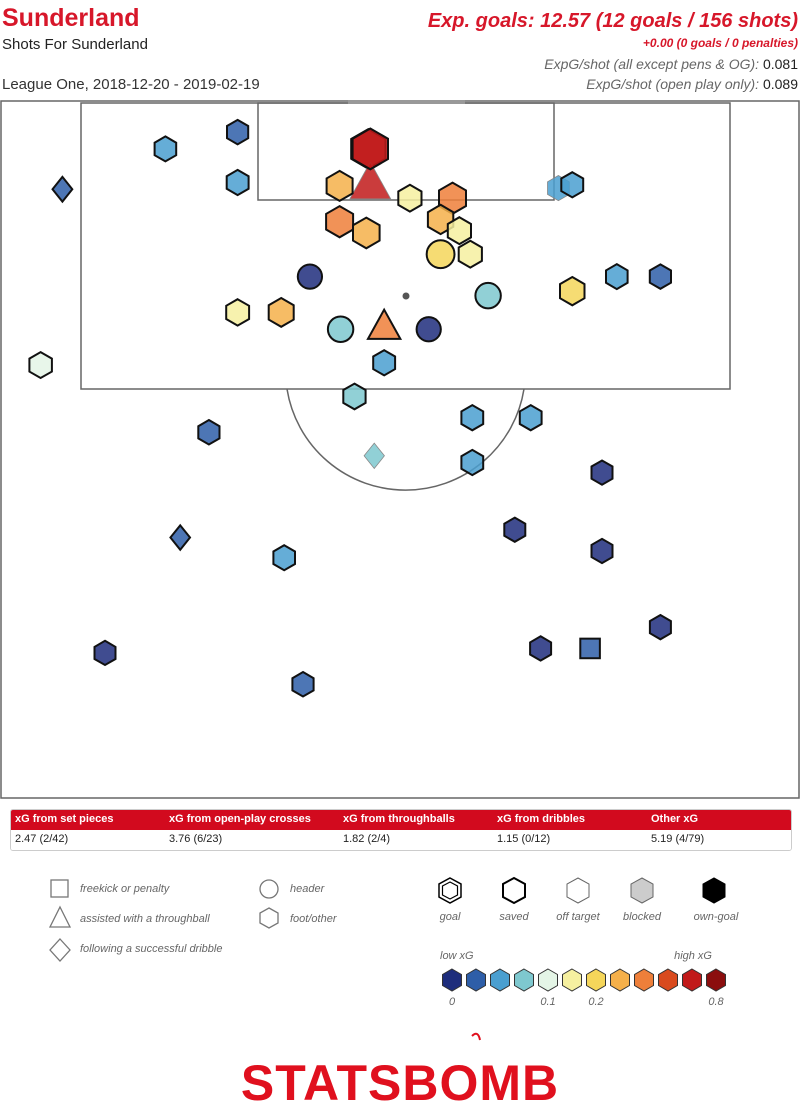  Describe the element at coordinates (406, 151) in the screenshot. I see `six-yard-box` at that location.